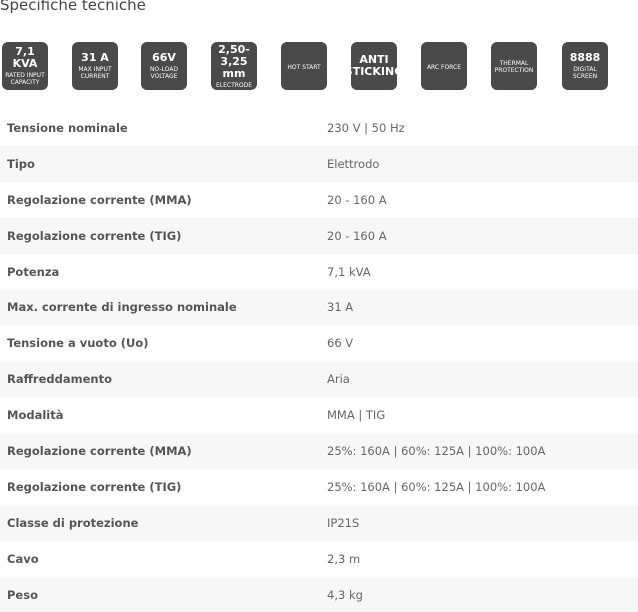 This screenshot has width=638, height=612. Describe the element at coordinates (319, 128) in the screenshot. I see `table-row: Tensione nominale 230 V | 50 Hz` at that location.